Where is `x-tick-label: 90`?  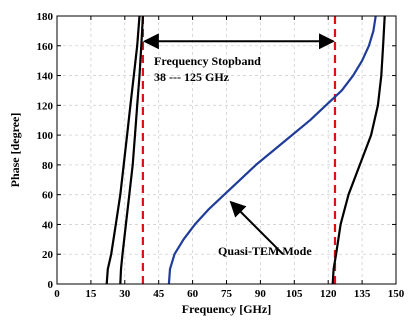 x-tick-label: 90 is located at coordinates (261, 294).